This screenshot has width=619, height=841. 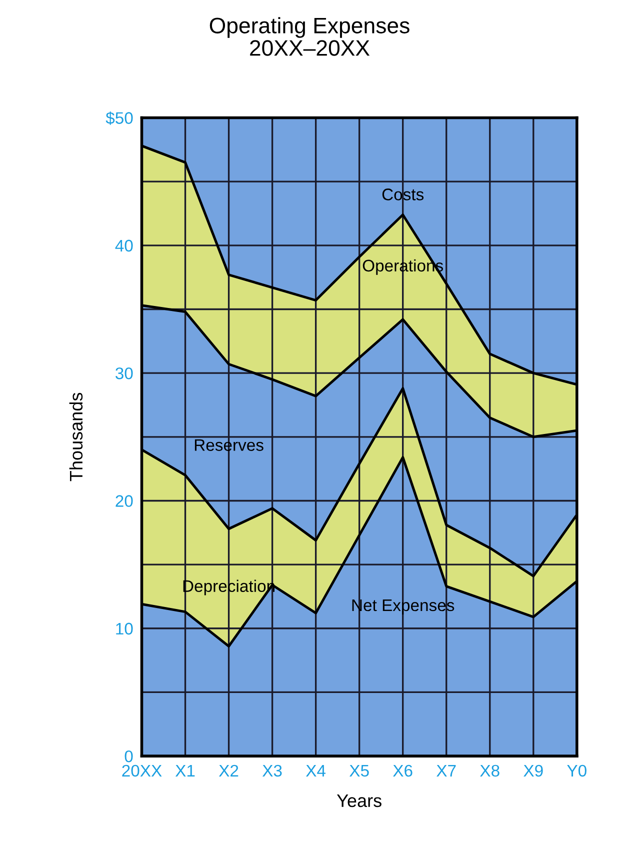 What do you see at coordinates (446, 770) in the screenshot?
I see `x-tick-label: X7` at bounding box center [446, 770].